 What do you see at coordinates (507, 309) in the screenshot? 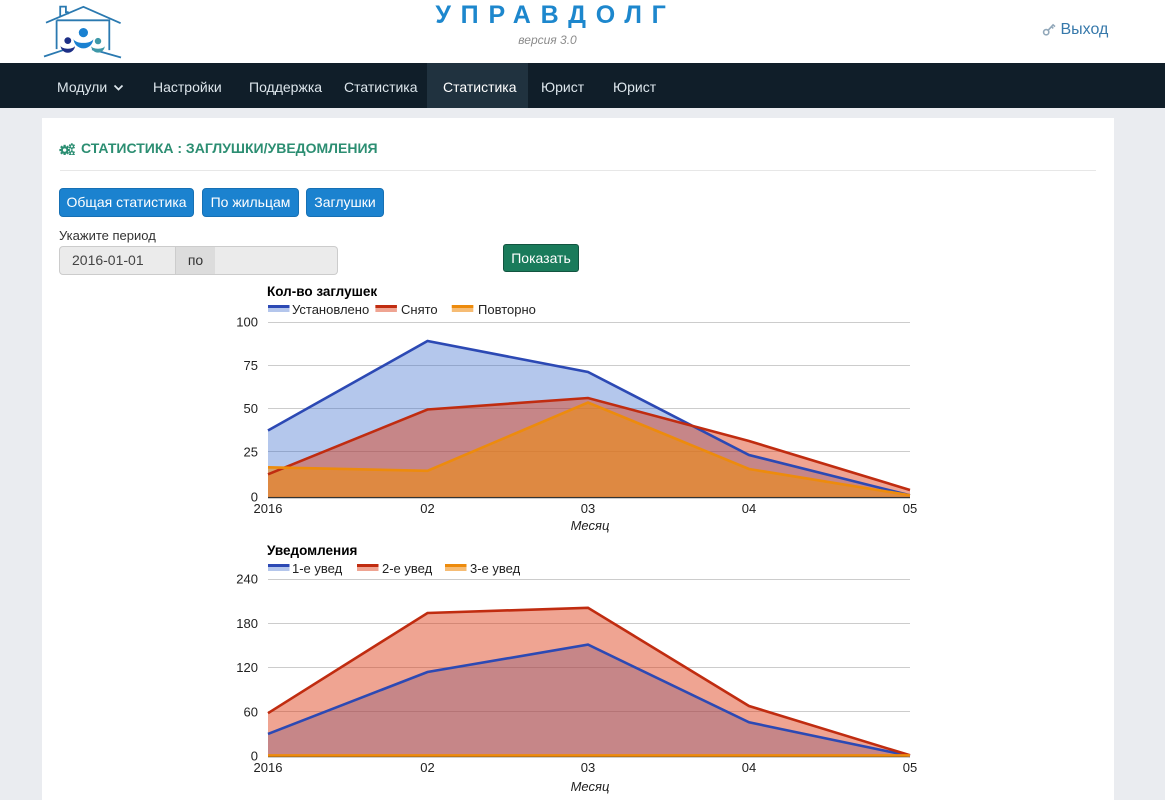
I see `svg-text: Повторно` at bounding box center [507, 309].